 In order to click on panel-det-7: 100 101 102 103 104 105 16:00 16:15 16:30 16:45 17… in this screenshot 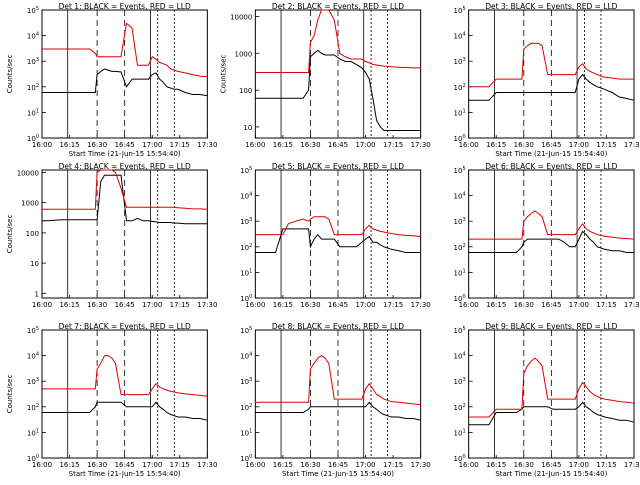, I will do `click(111, 400)`.